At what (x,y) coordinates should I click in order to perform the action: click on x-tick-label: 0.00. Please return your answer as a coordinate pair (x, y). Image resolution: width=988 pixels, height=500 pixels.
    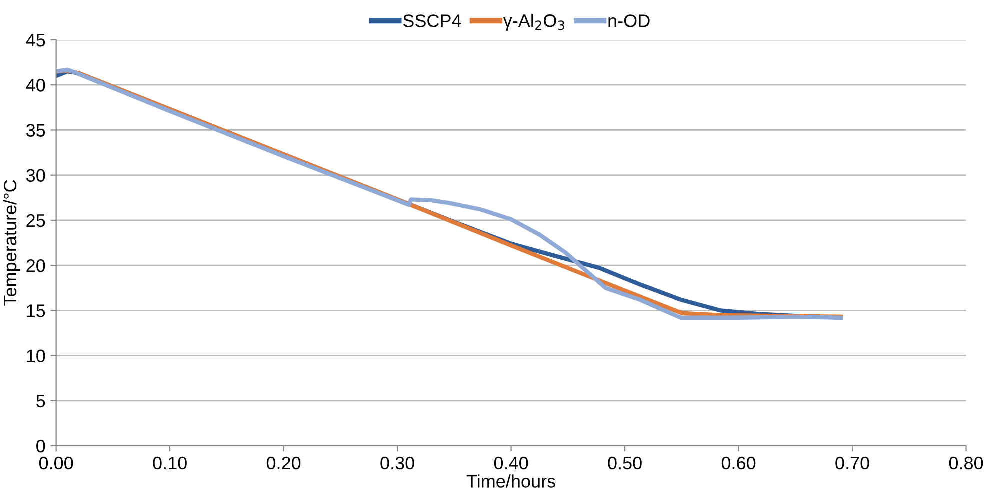
    Looking at the image, I should click on (56, 463).